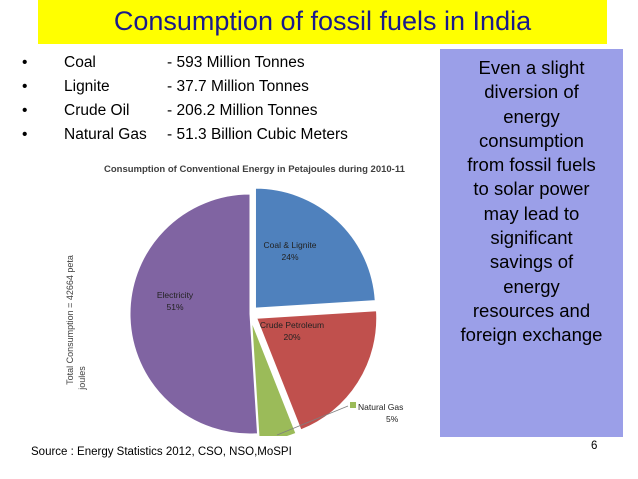 This screenshot has height=479, width=638. What do you see at coordinates (531, 189) in the screenshot?
I see `side-note-line: to solar power` at bounding box center [531, 189].